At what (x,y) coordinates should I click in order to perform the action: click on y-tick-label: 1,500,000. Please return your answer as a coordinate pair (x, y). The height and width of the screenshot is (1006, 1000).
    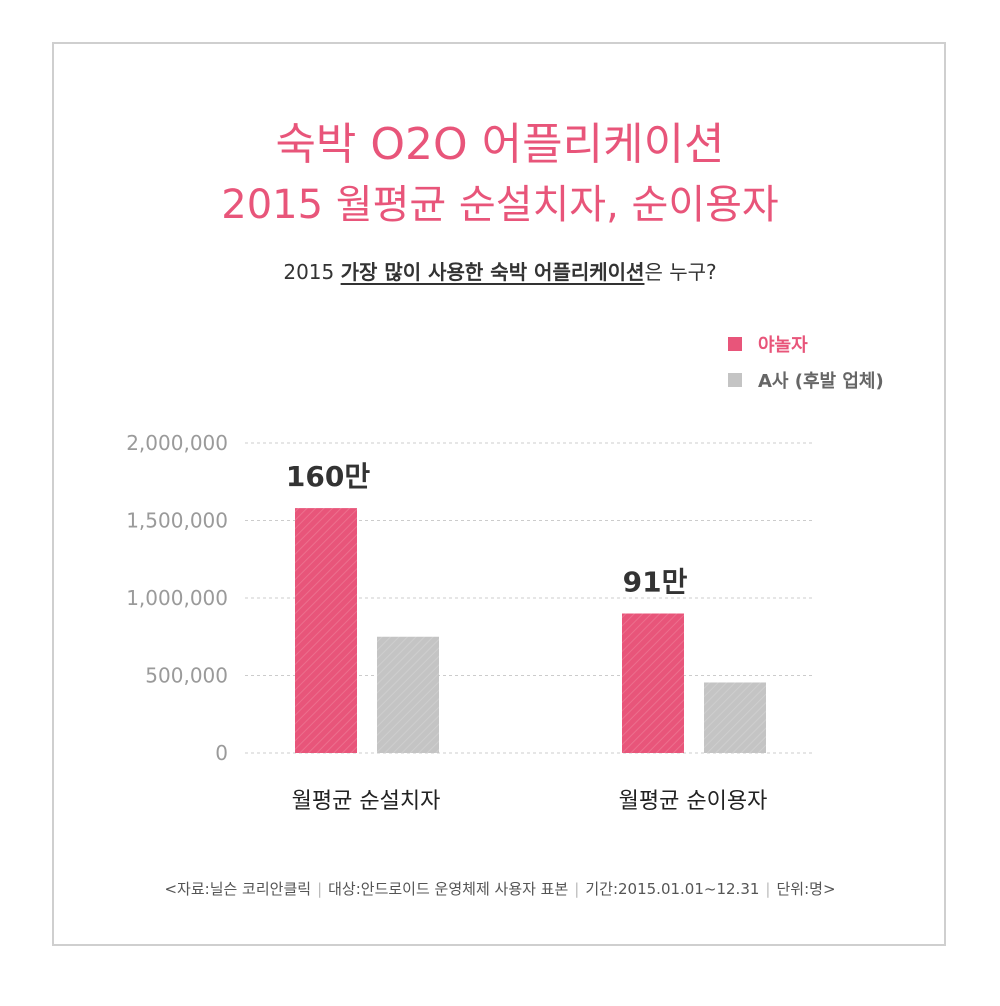
    Looking at the image, I should click on (177, 521).